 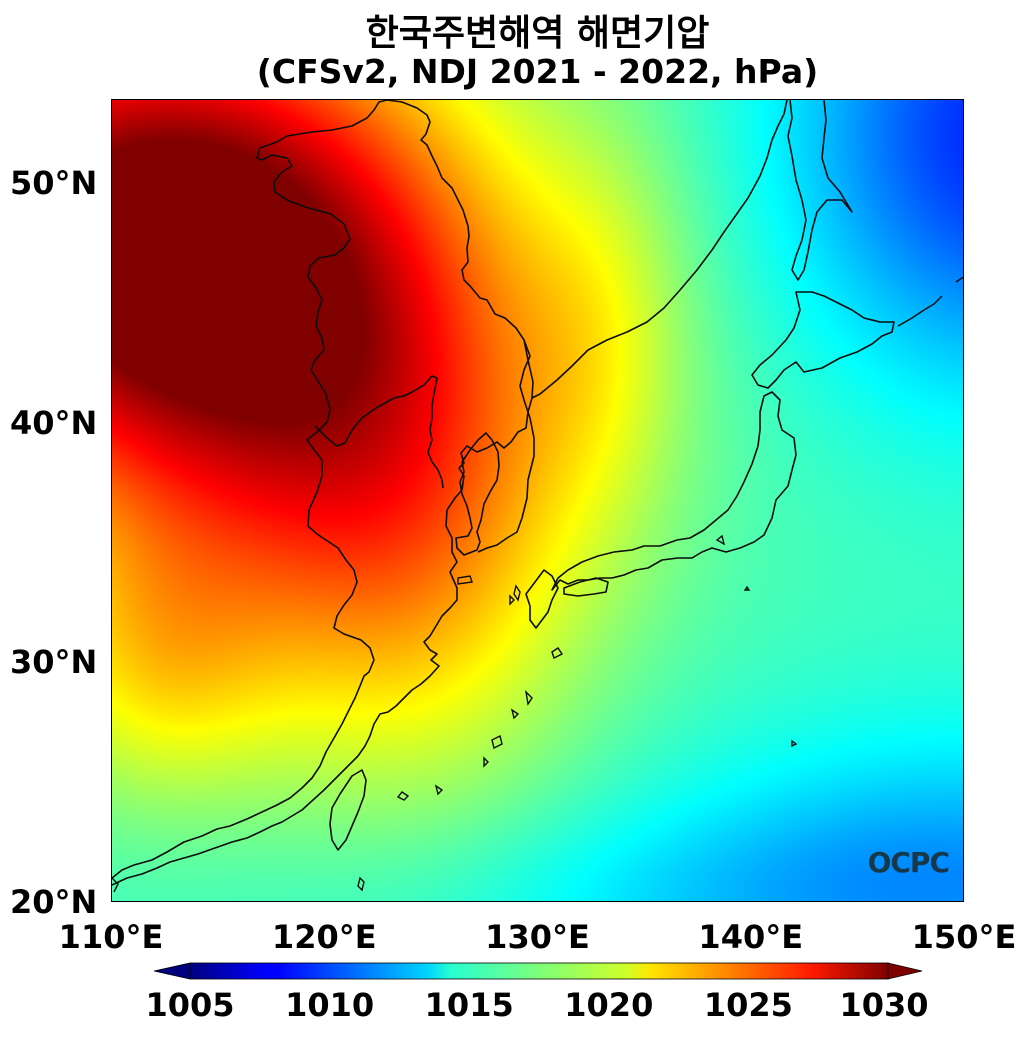 I want to click on map-subtitle: (CFSv2, NDJ 2021 - 2022, hPa), so click(x=537, y=71).